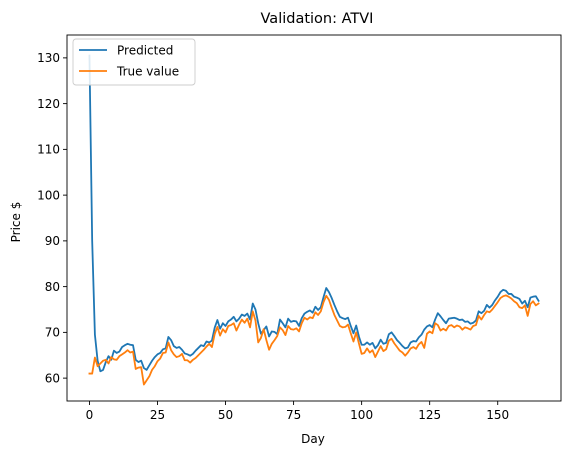  I want to click on x-tick-label: 0, so click(90, 415).